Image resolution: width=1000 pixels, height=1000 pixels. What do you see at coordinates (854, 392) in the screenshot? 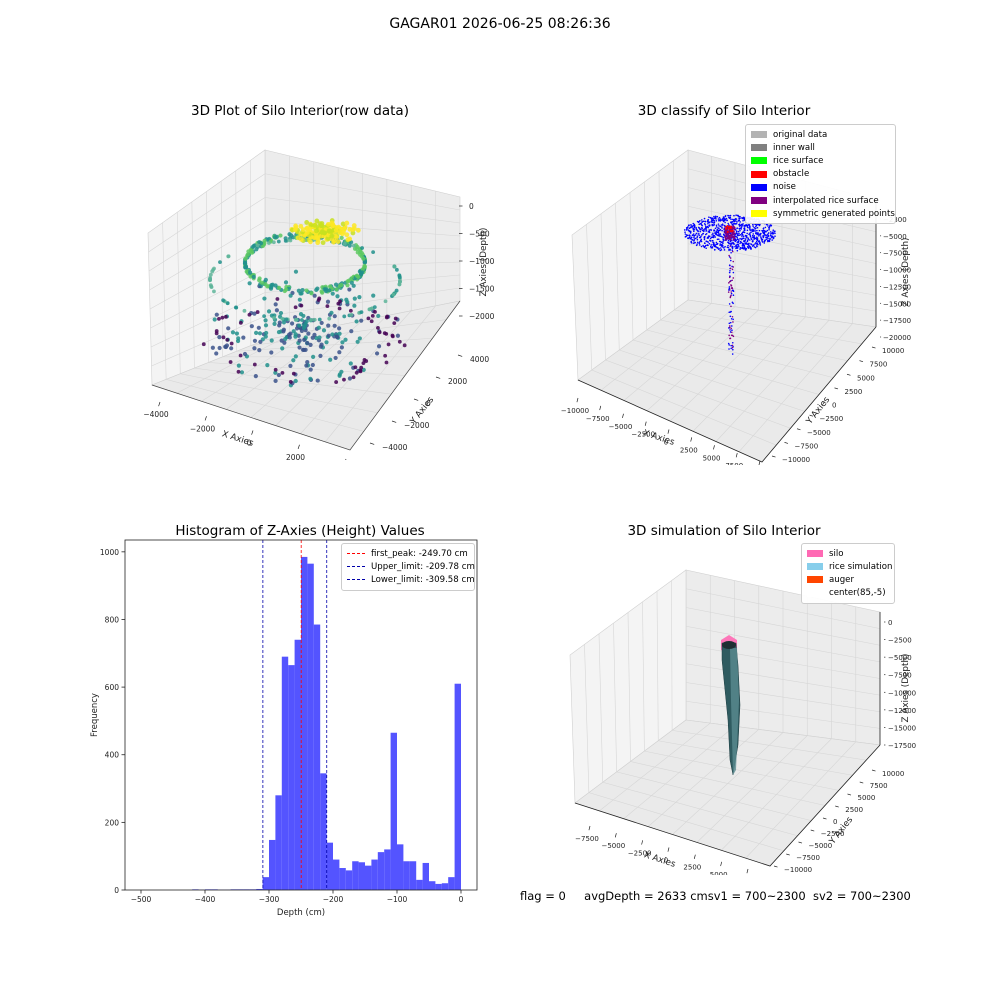
I see `cls-y-tick-label: 2500` at bounding box center [854, 392].